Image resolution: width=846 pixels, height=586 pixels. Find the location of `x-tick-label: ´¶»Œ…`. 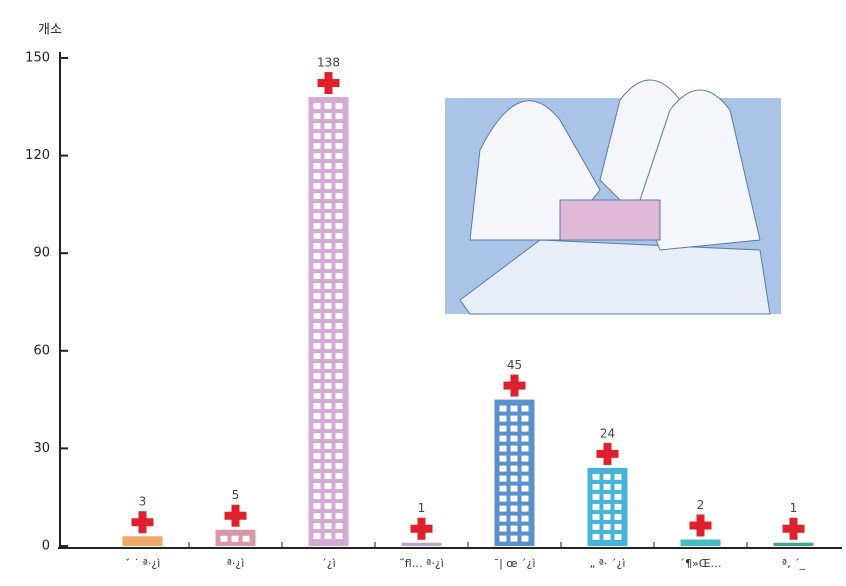

x-tick-label: ´¶»Œ… is located at coordinates (701, 563).